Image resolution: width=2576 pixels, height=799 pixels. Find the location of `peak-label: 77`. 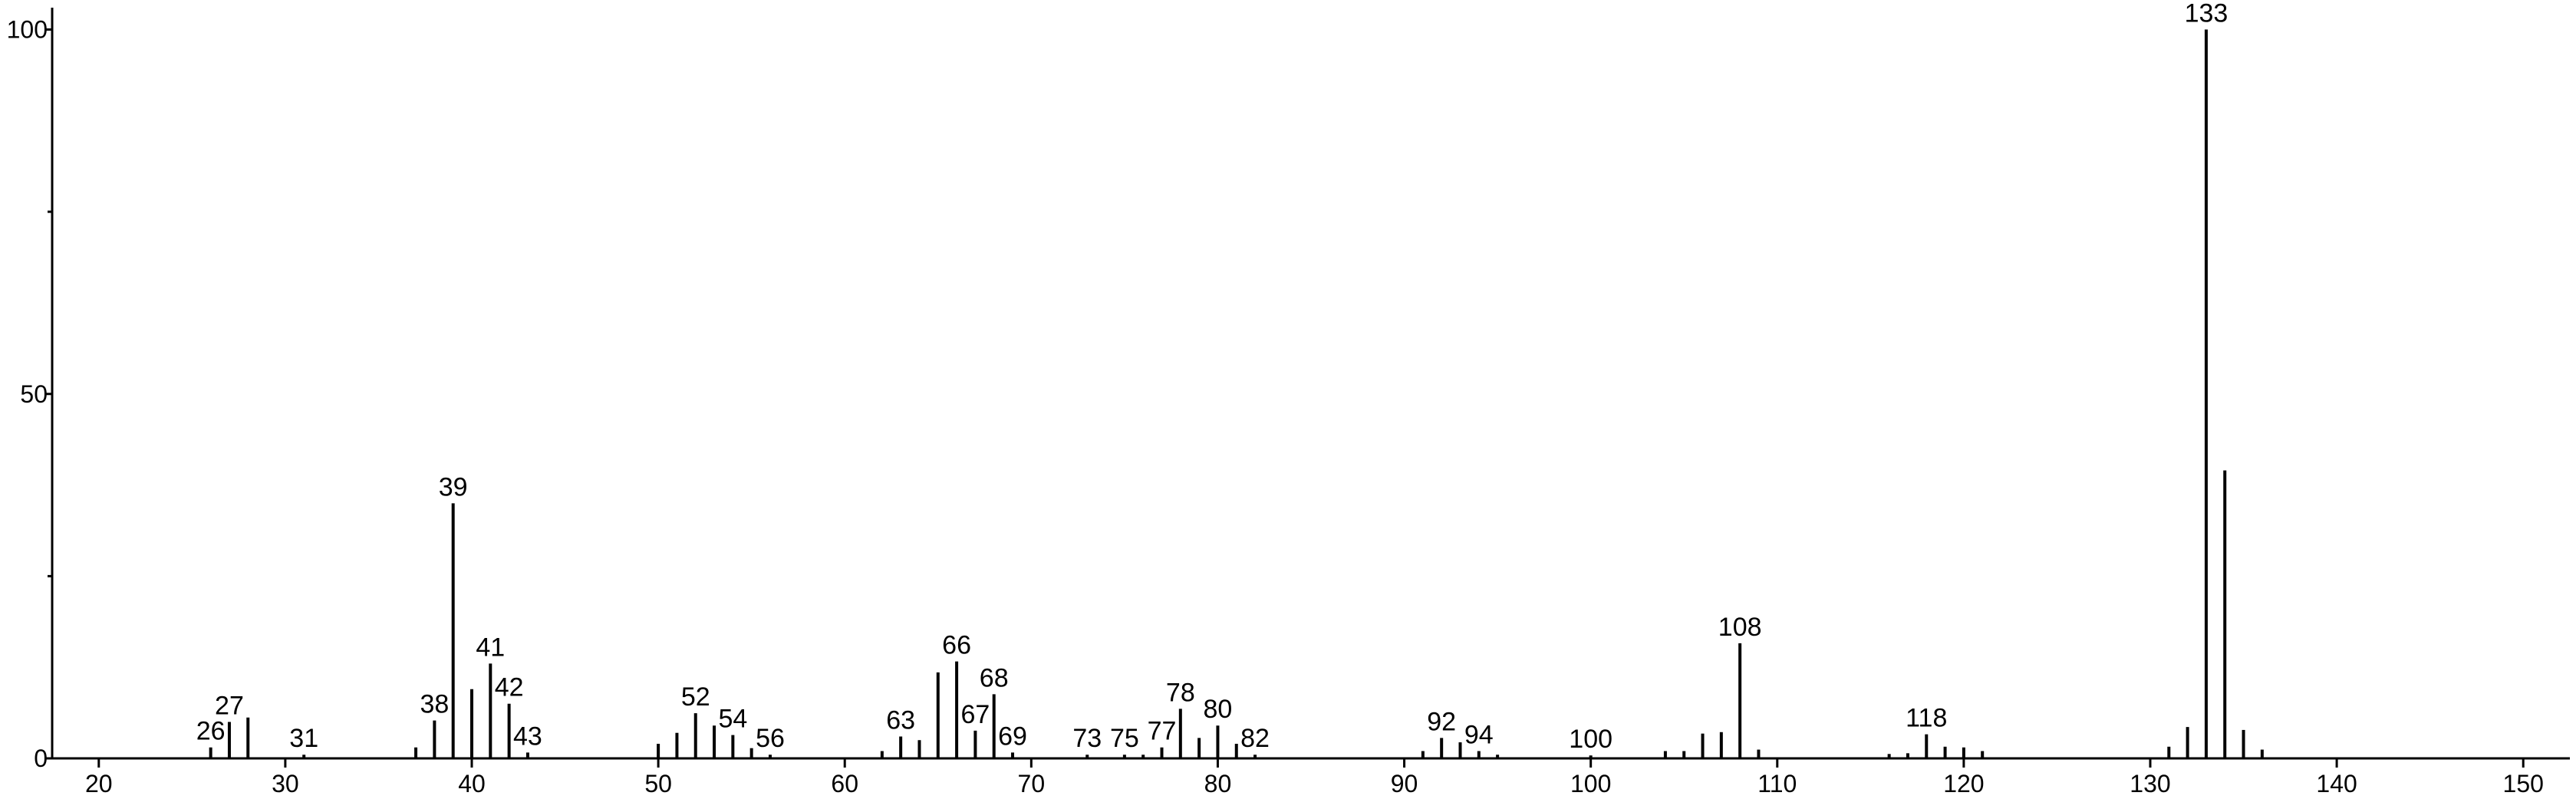

peak-label: 77 is located at coordinates (1162, 731).